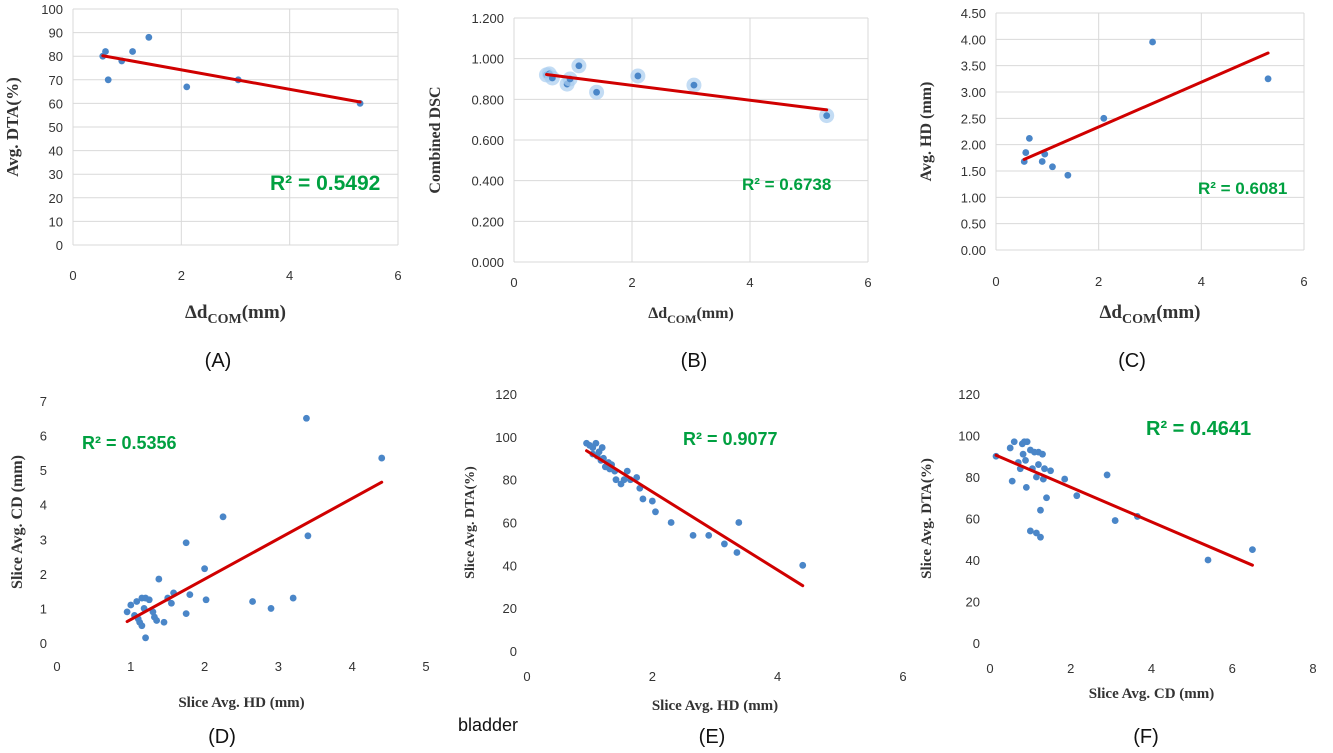  I want to click on y-tick-label: 40, so click(973, 560).